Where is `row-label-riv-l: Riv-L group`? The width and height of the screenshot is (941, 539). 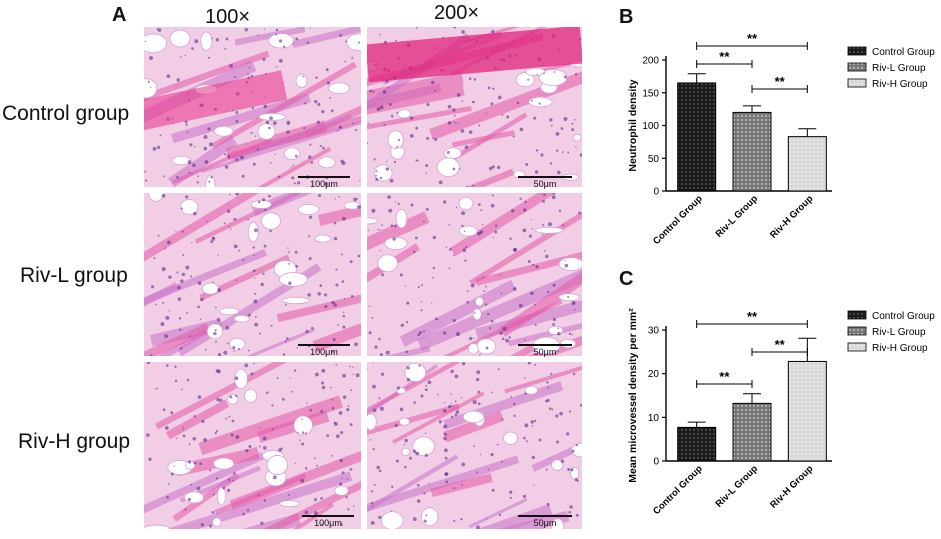
row-label-riv-l: Riv-L group is located at coordinates (74, 275).